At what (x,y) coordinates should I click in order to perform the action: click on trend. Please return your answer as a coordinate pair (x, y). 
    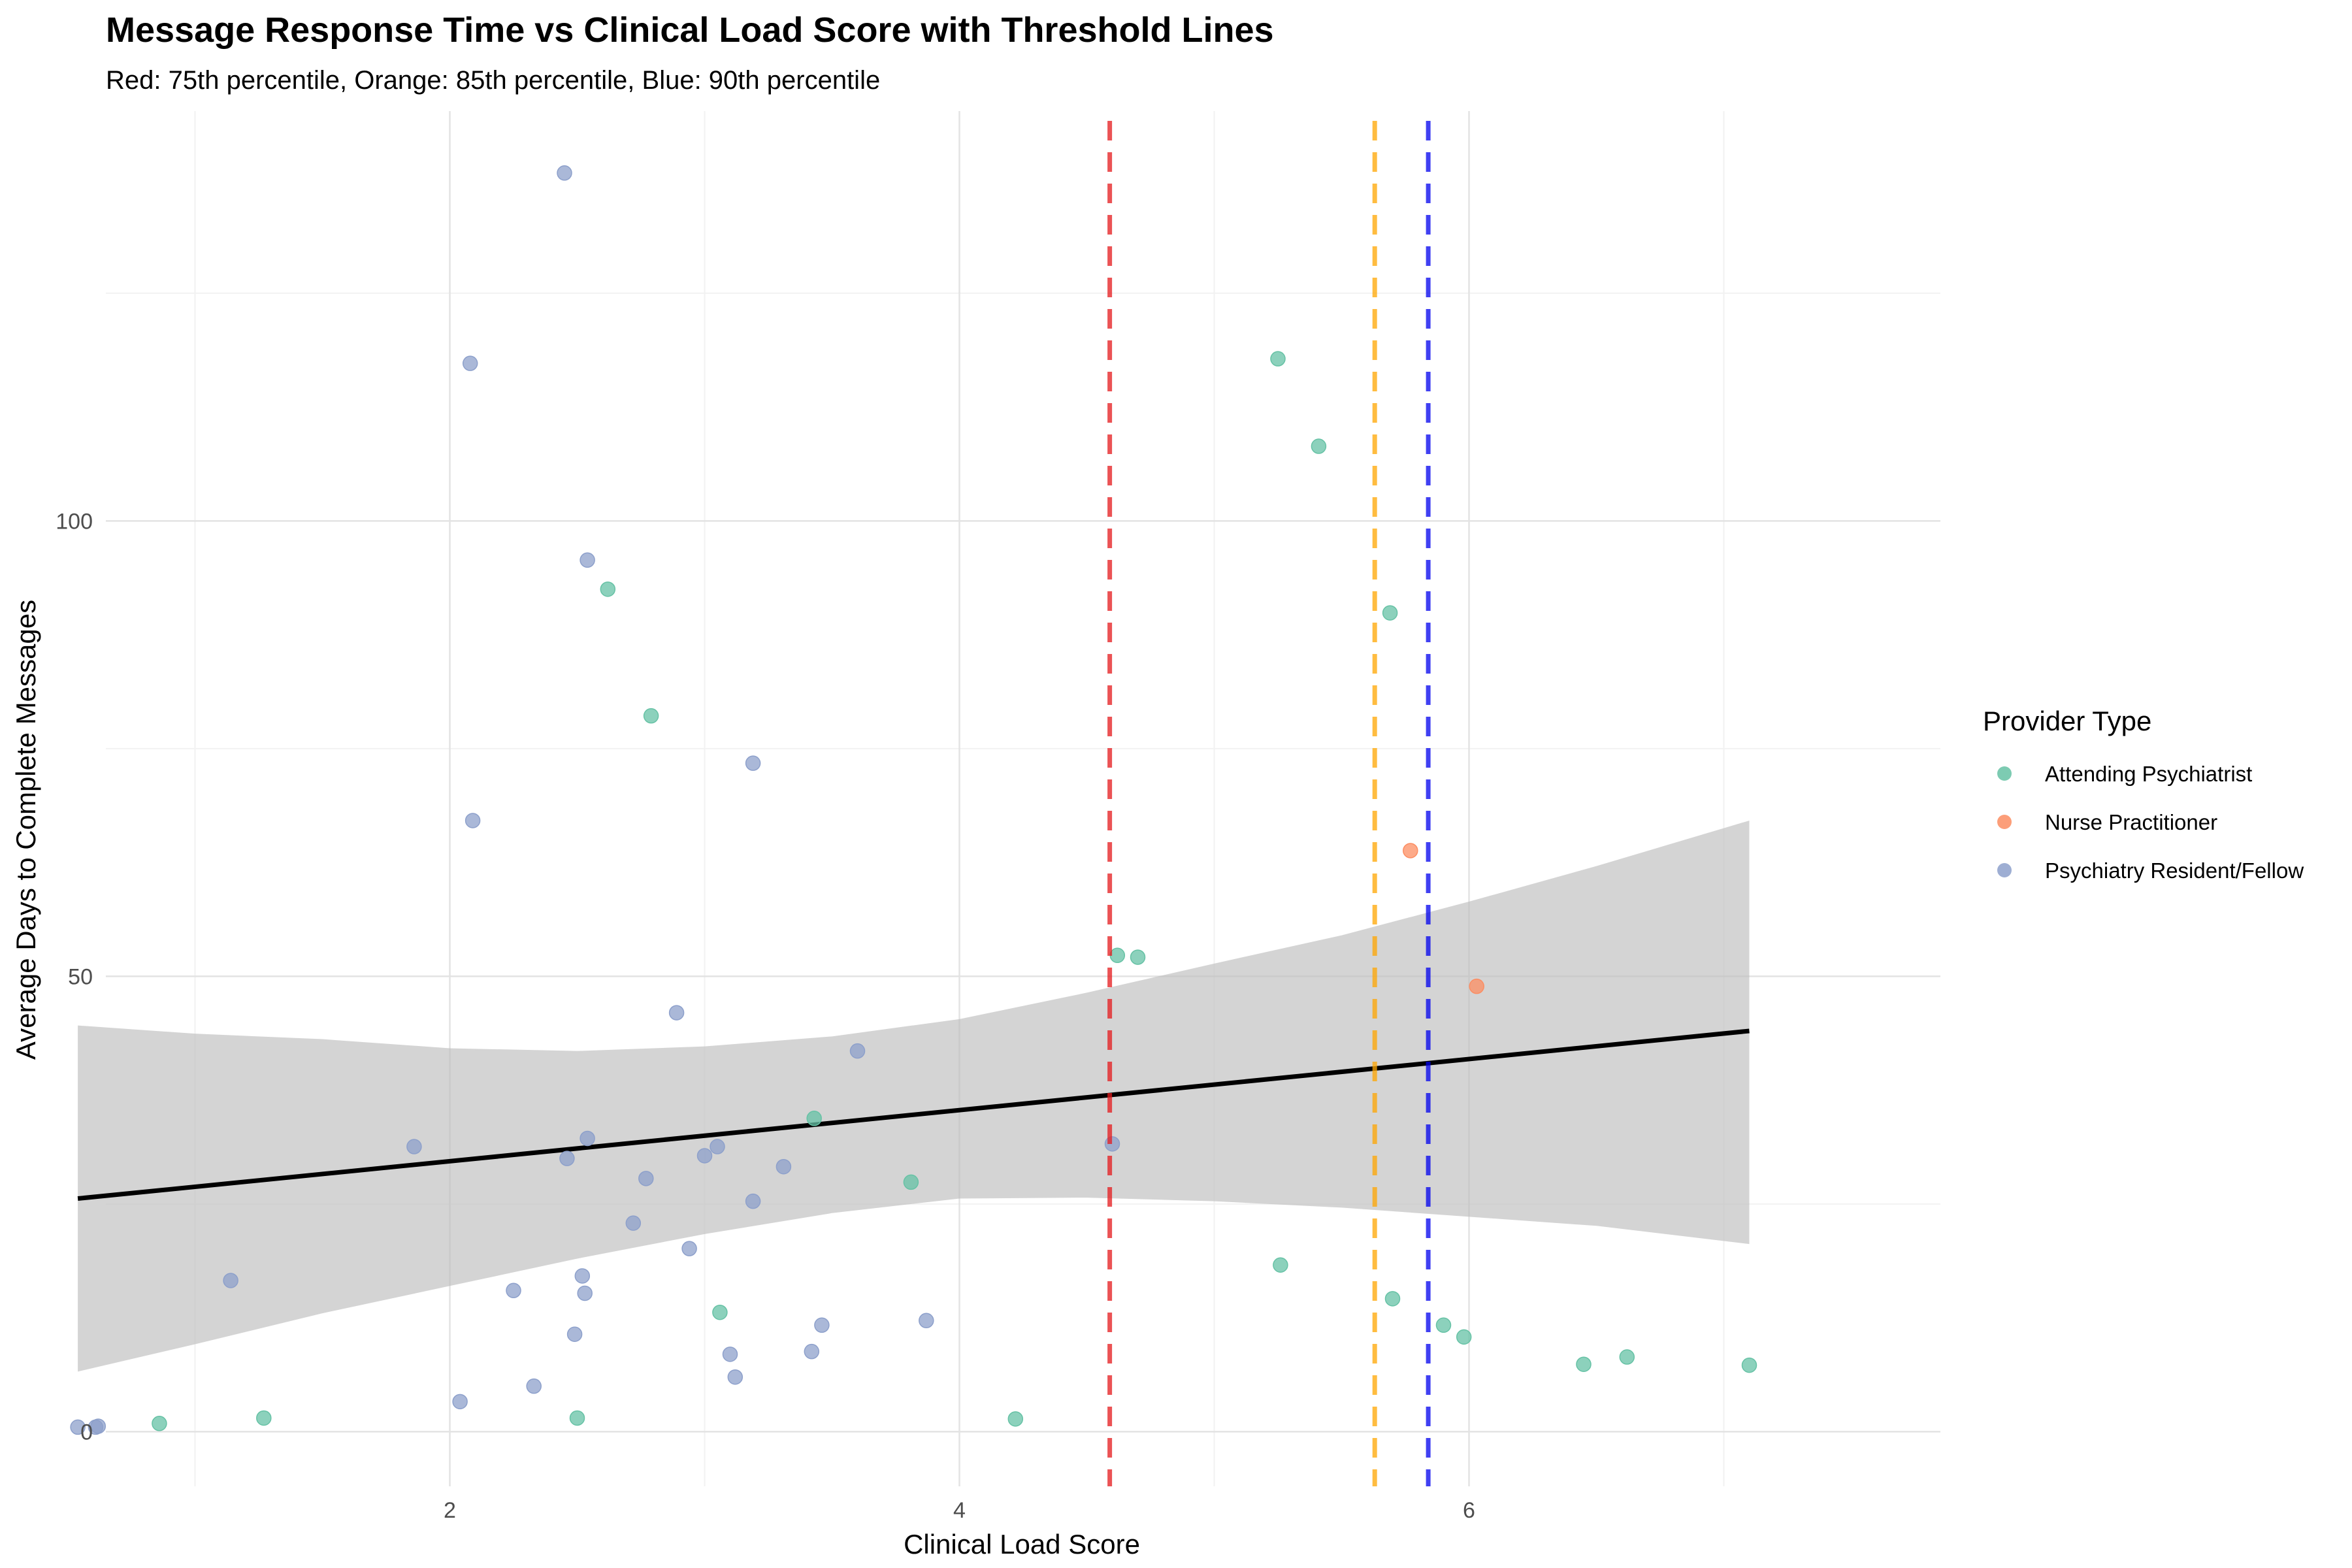
    Looking at the image, I should click on (913, 1114).